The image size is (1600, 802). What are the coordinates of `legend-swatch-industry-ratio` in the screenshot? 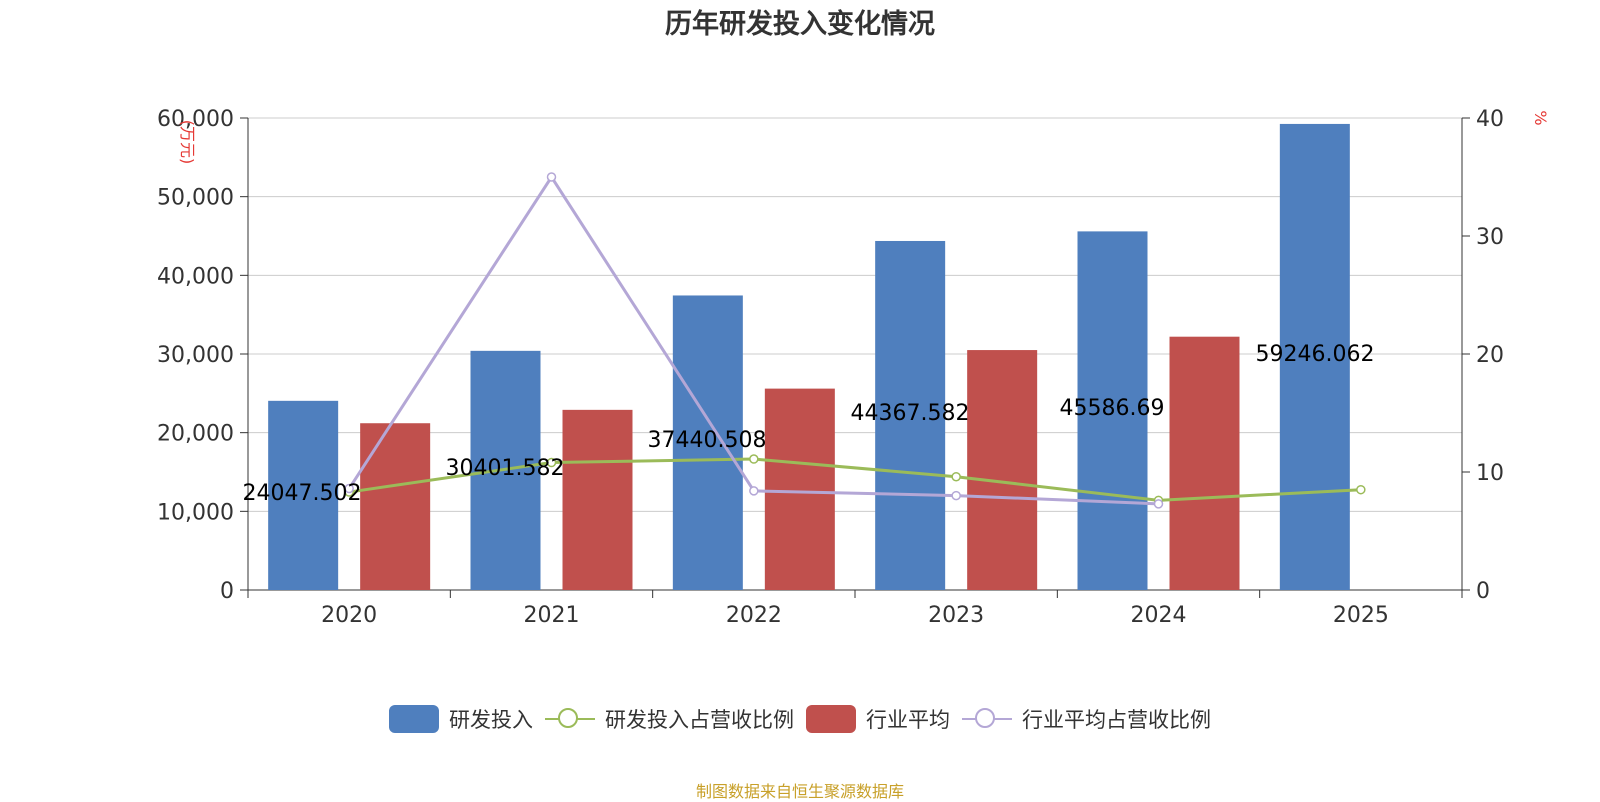 It's located at (987, 719).